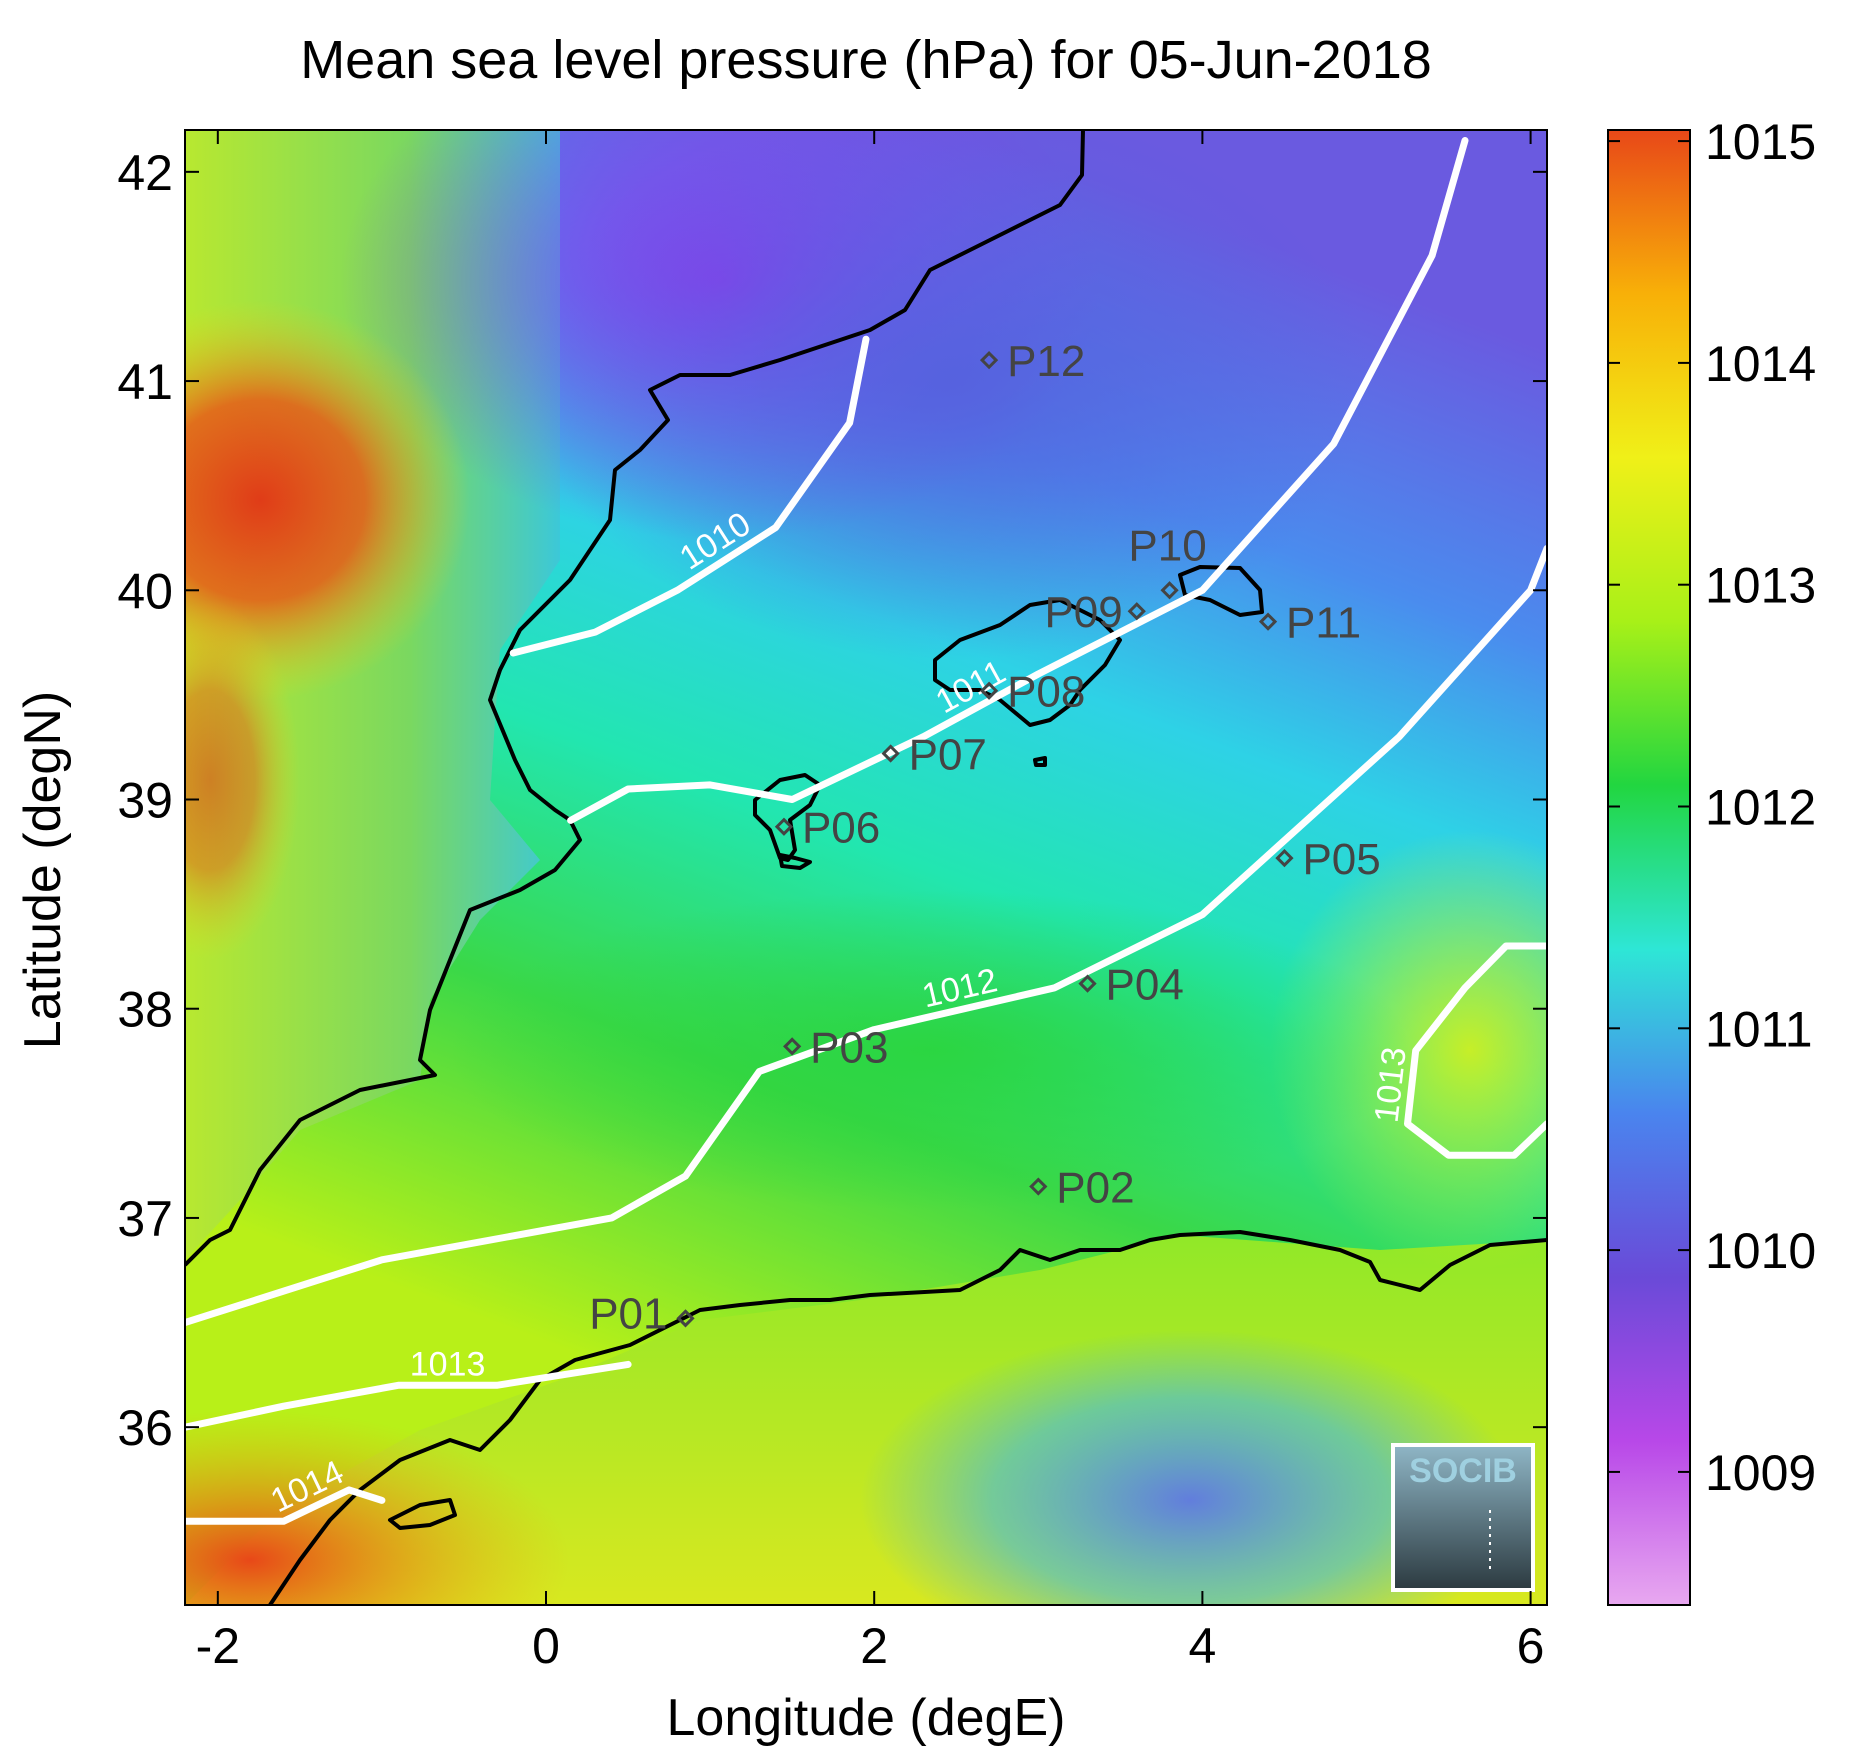  I want to click on station-p09: P09, so click(1095, 612).